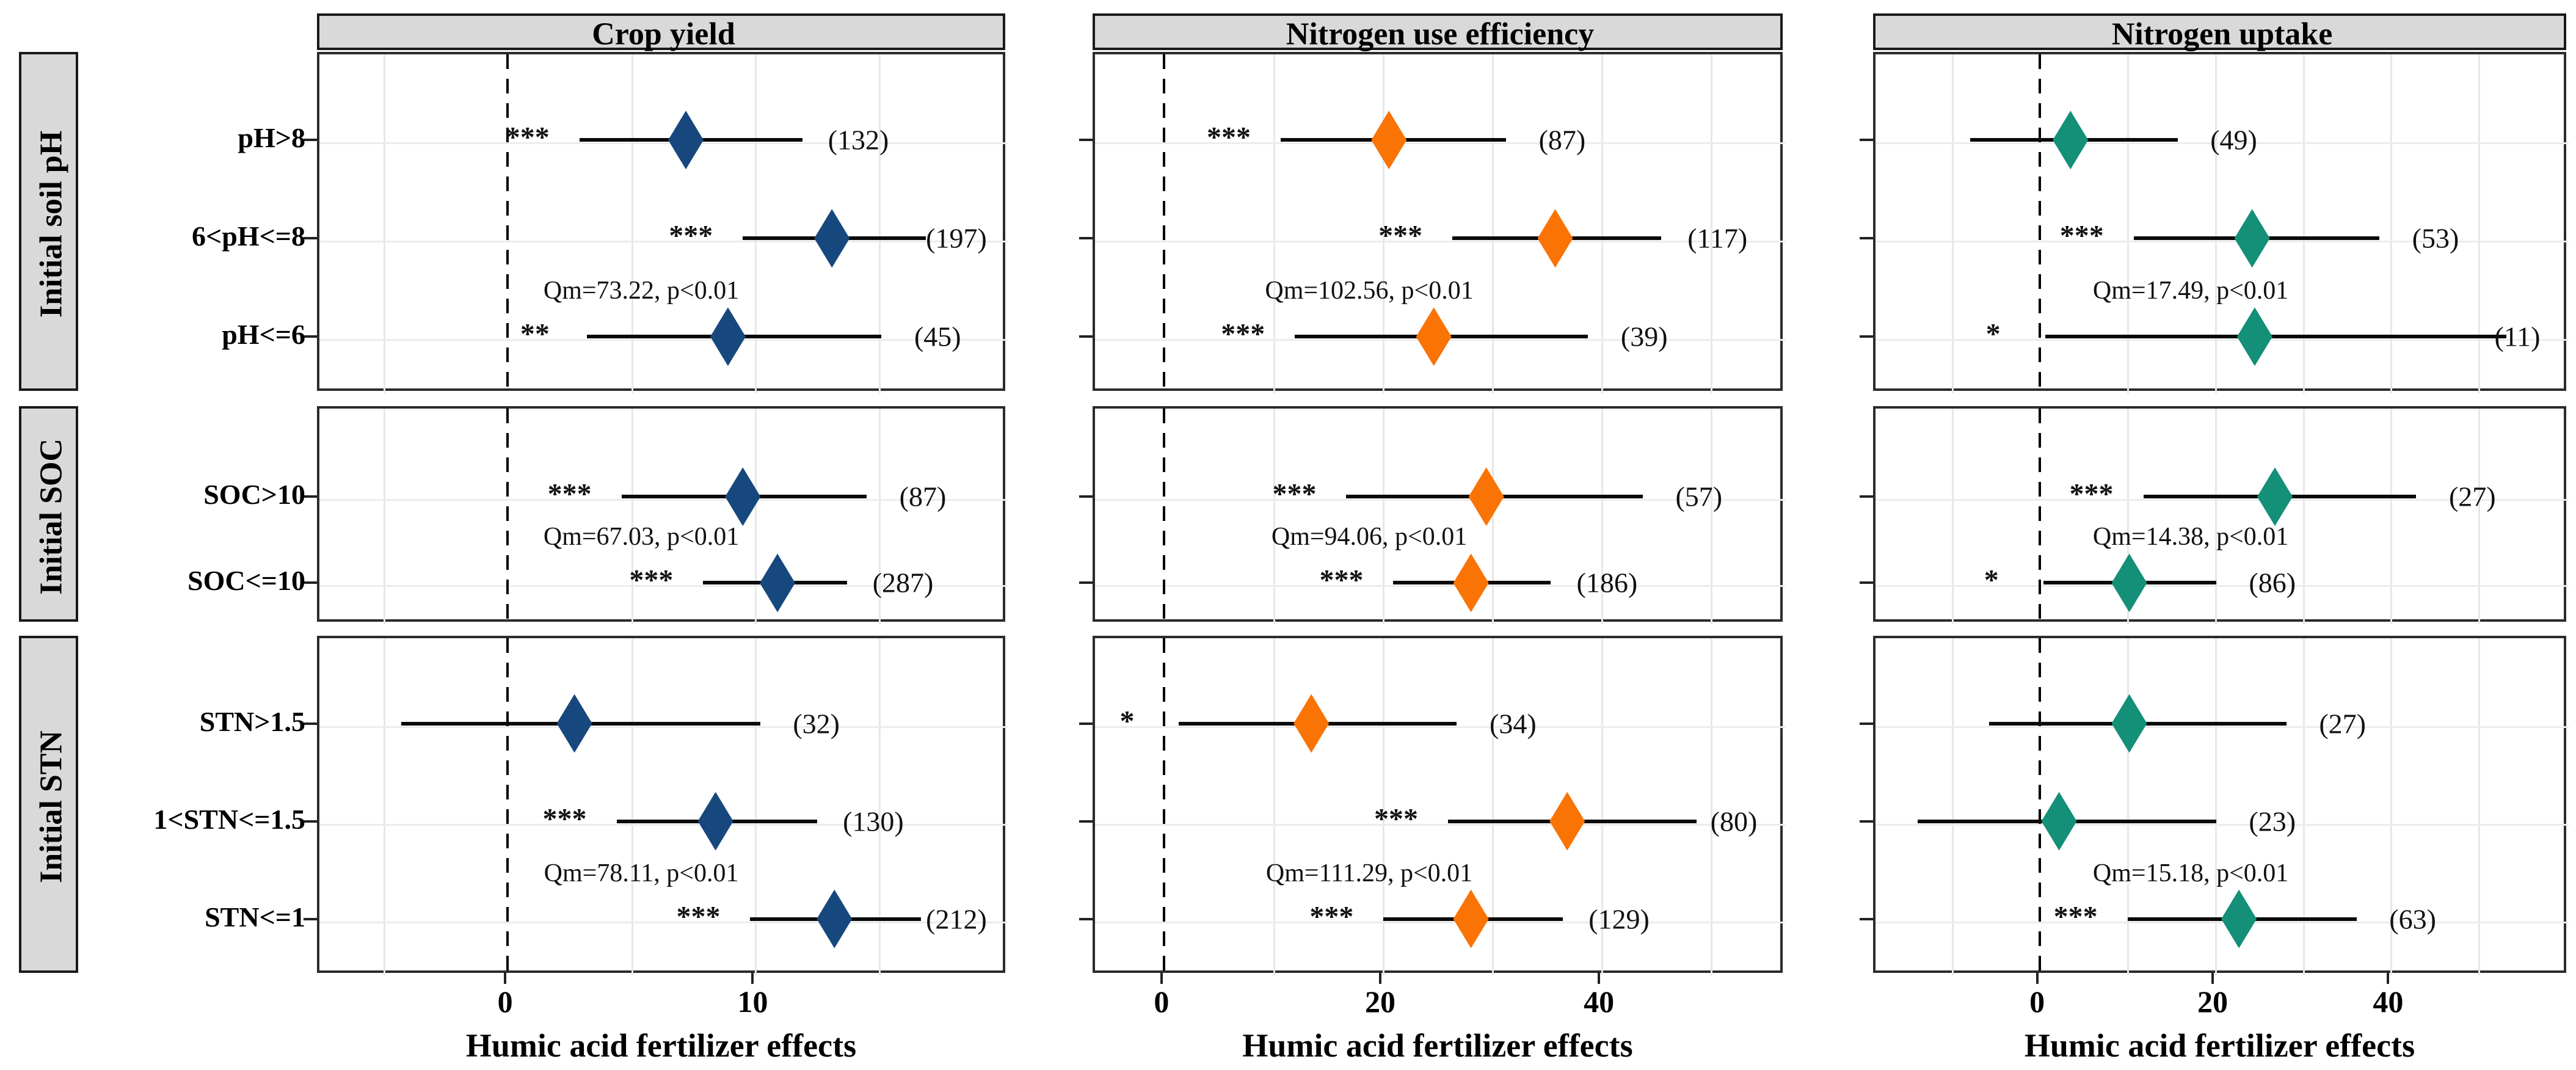 The image size is (2576, 1070). What do you see at coordinates (2190, 291) in the screenshot?
I see `qm-annotation: Qm=17.49, p<0.01` at bounding box center [2190, 291].